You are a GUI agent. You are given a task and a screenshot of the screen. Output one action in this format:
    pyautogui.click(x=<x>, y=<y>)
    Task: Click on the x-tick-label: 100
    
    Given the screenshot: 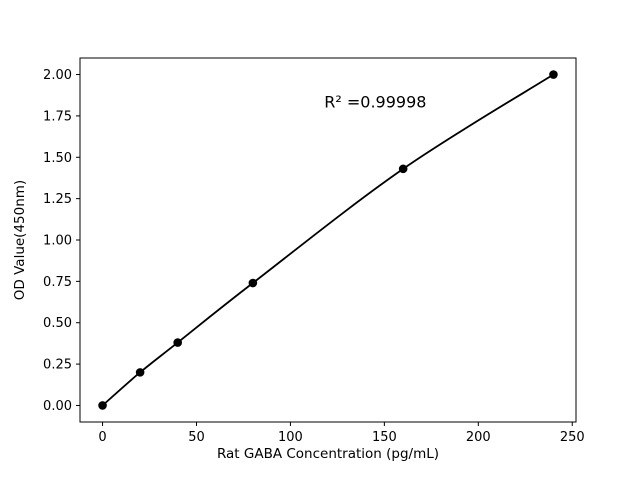 What is the action you would take?
    pyautogui.click(x=290, y=437)
    